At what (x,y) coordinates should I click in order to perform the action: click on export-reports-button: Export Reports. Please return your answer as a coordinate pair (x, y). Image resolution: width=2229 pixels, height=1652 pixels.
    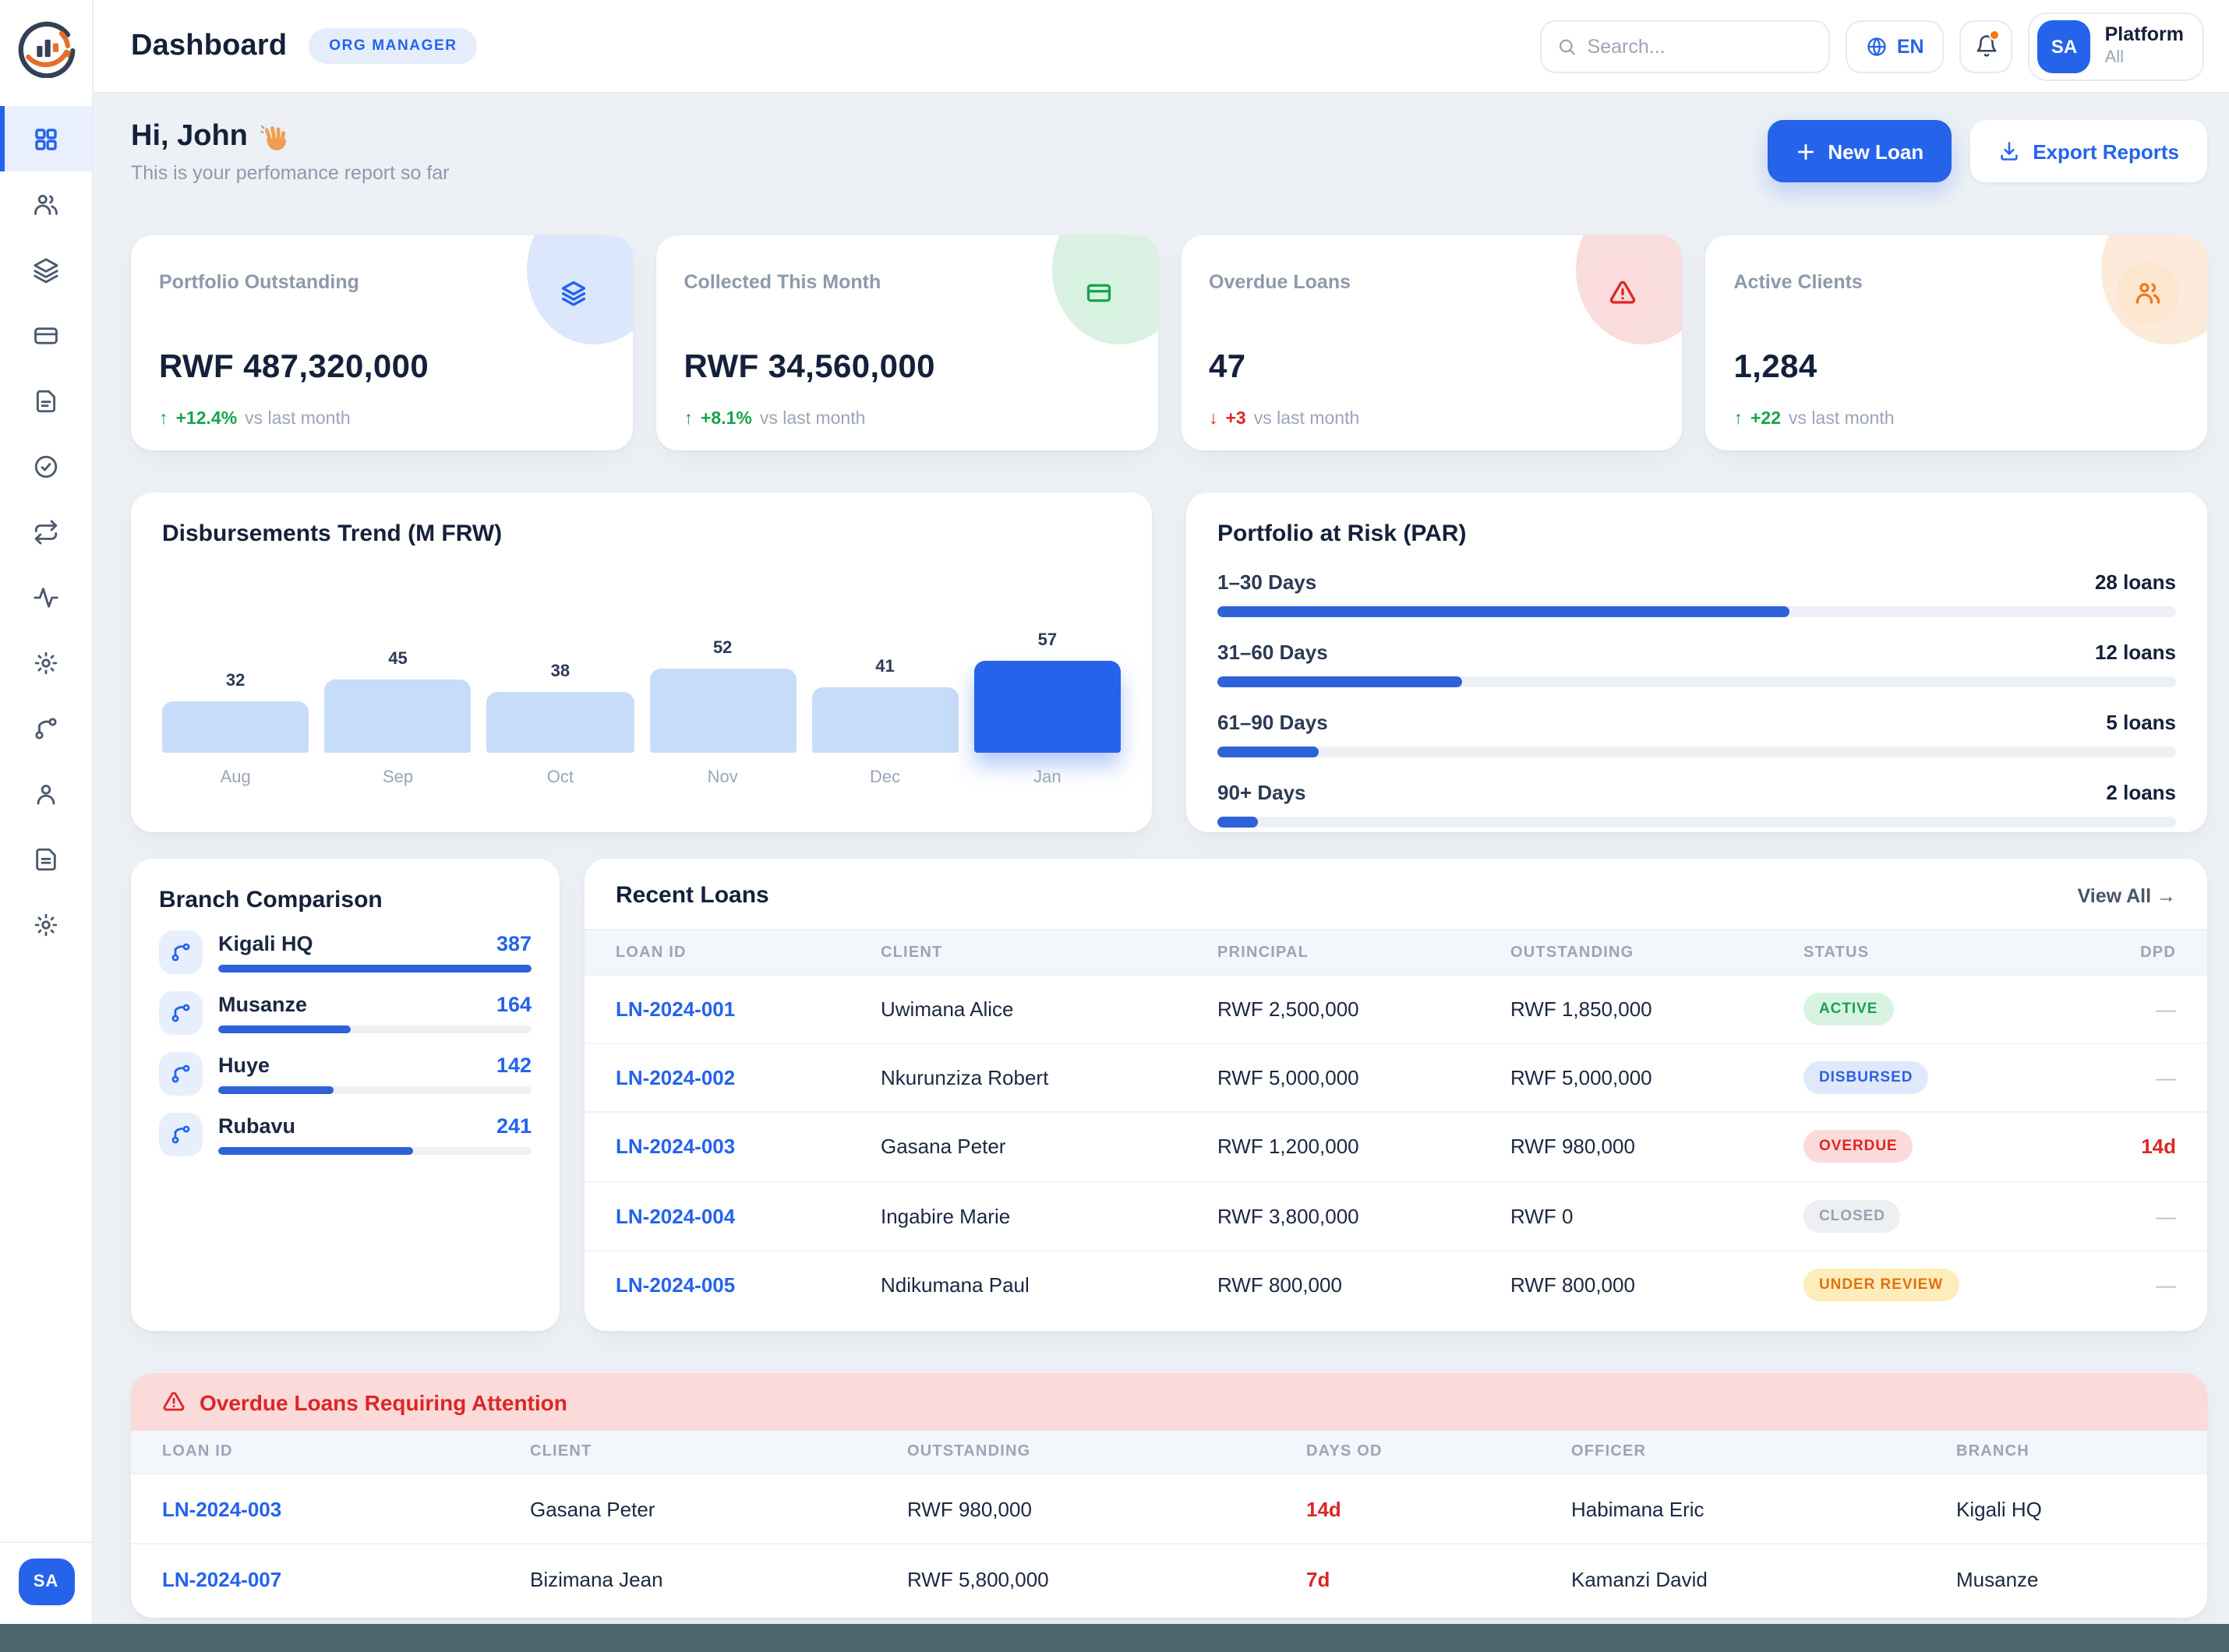
    Looking at the image, I should click on (2088, 151).